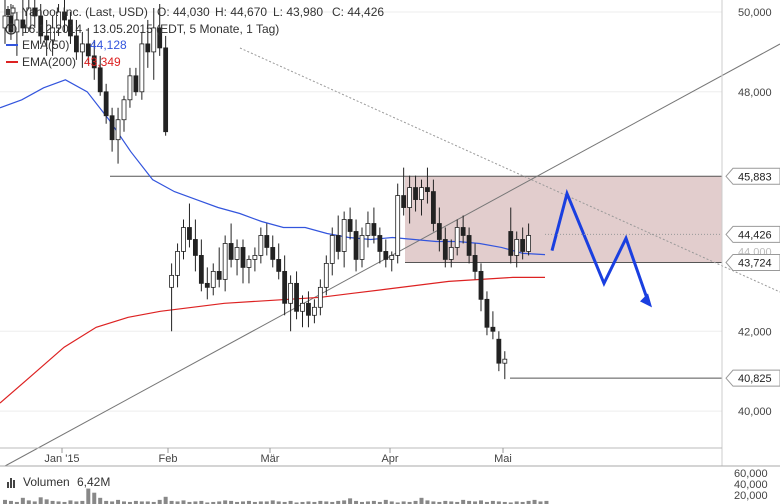  Describe the element at coordinates (12, 62) in the screenshot. I see `ema200-swatch` at that location.